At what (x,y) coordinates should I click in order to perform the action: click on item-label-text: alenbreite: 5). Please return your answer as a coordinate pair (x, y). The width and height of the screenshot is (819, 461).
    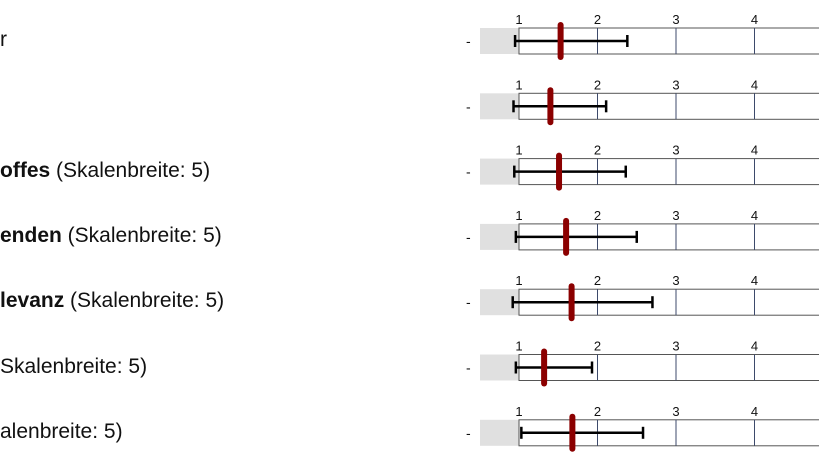
    Looking at the image, I should click on (61, 431).